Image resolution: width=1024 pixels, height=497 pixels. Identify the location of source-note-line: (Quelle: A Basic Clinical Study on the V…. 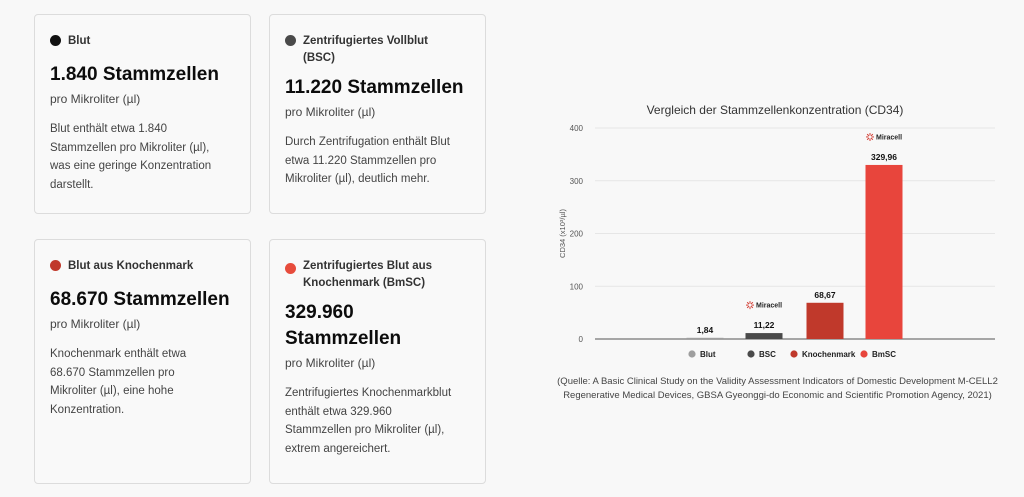
(777, 381).